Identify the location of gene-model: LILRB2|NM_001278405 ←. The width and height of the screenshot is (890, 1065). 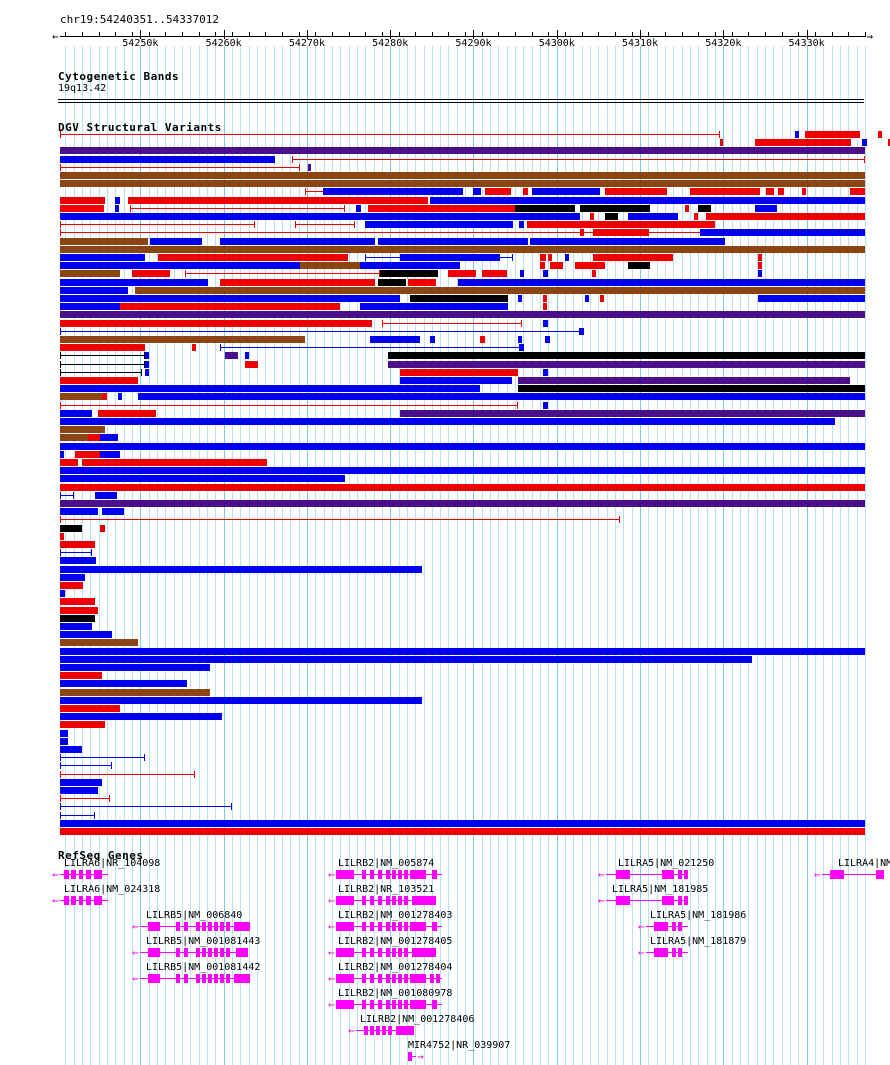
(475, 948).